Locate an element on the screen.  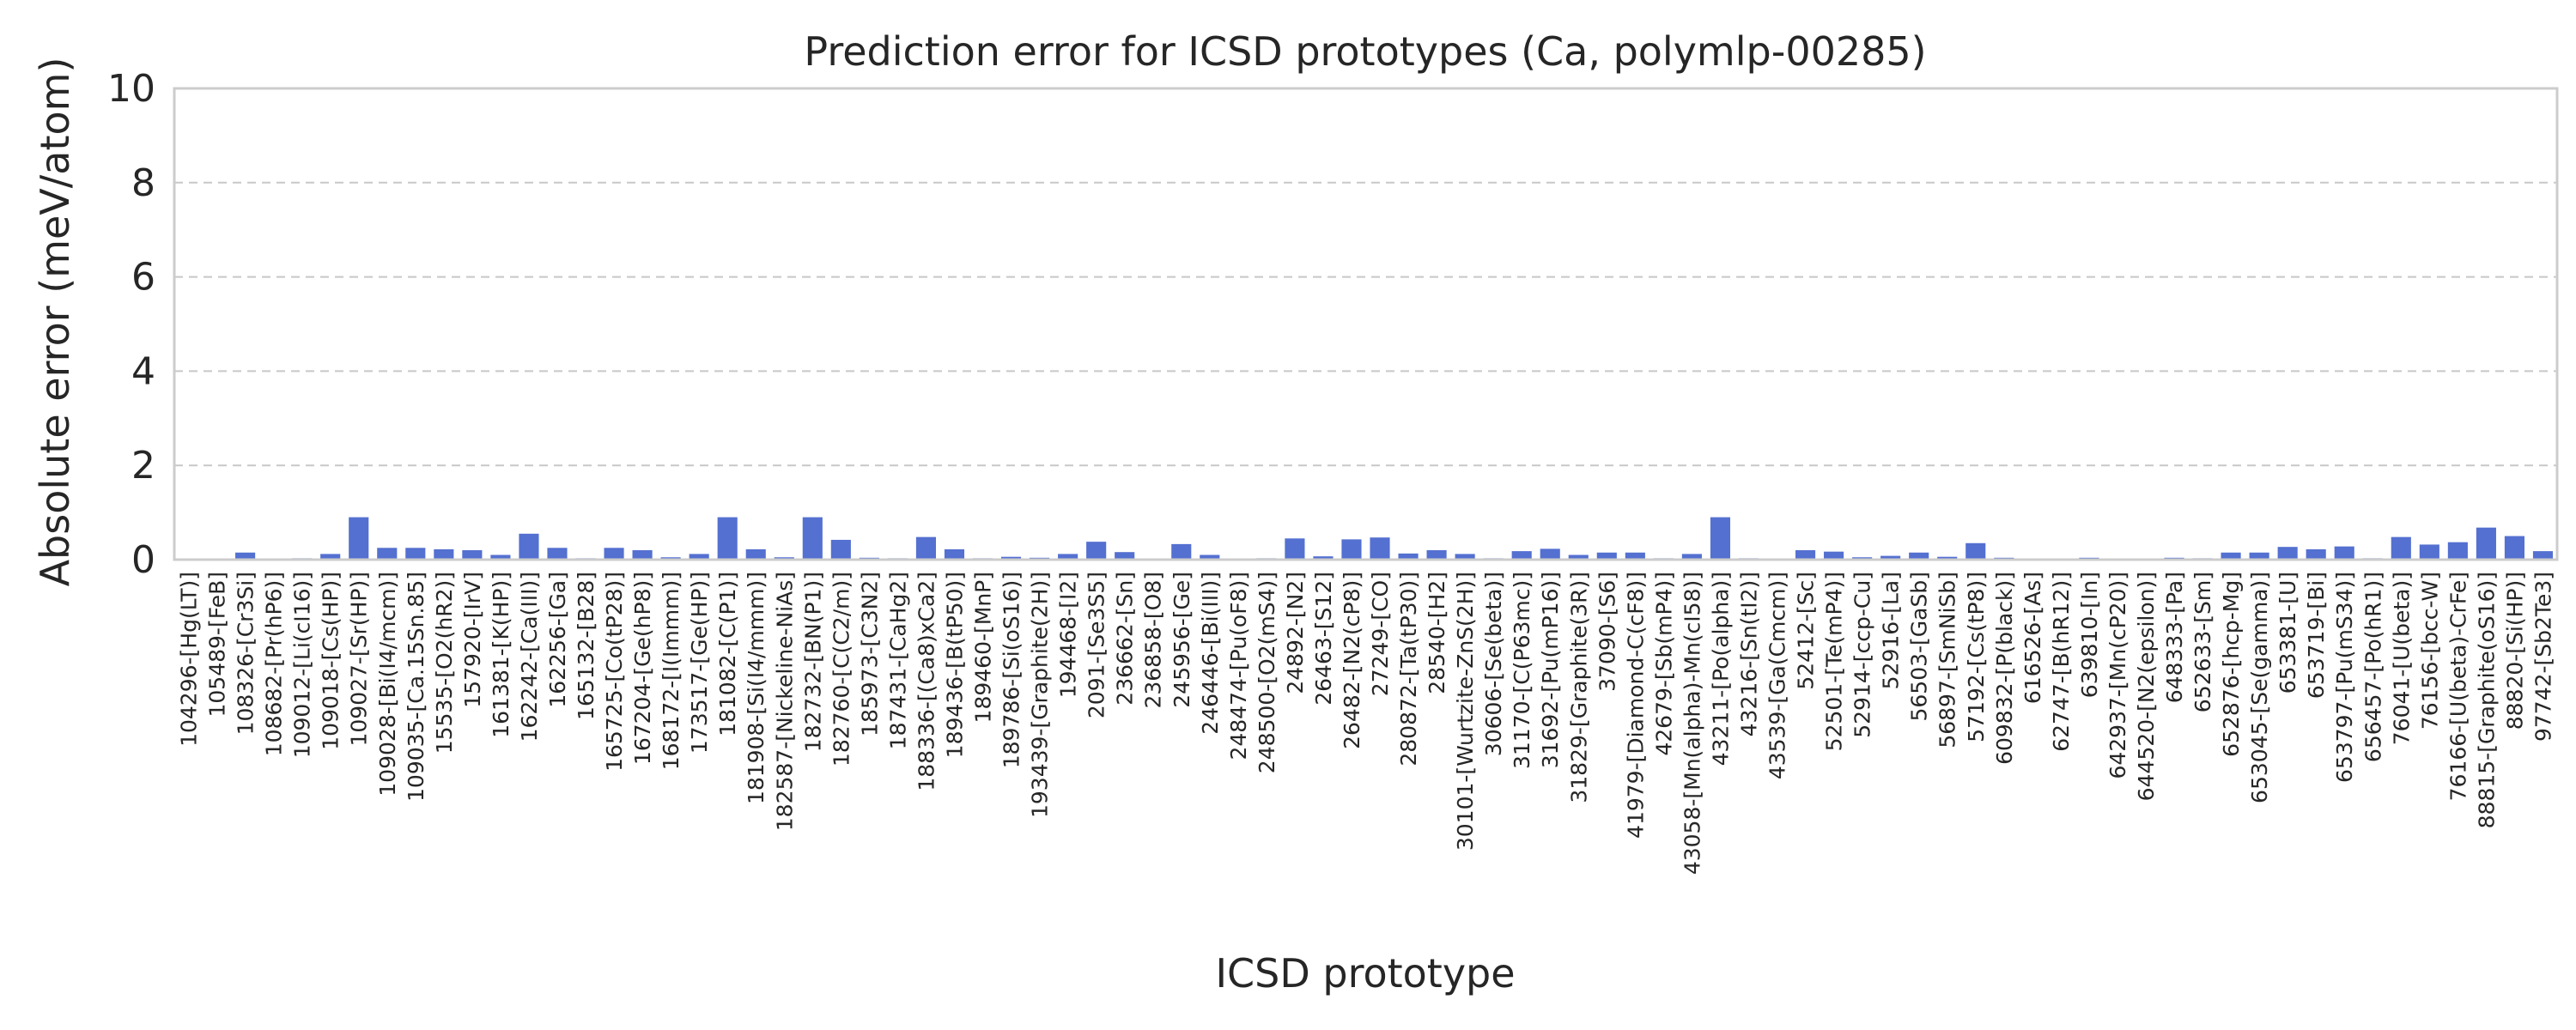
x-tick-label: 76166-[U(beta)-CrFe] is located at coordinates (2457, 686).